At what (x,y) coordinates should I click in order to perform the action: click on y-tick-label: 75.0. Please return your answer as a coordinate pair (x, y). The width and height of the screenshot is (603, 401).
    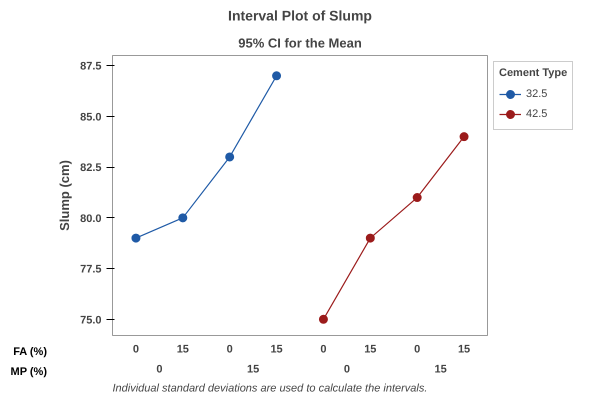
    Looking at the image, I should click on (91, 320).